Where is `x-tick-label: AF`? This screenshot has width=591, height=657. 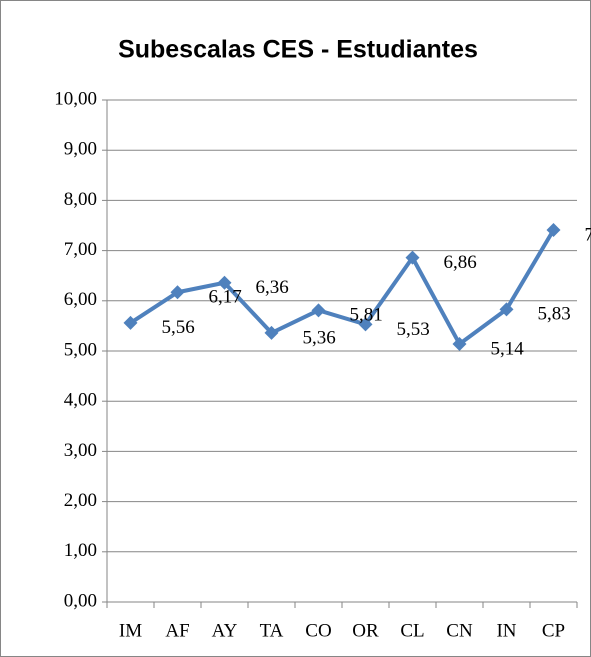 x-tick-label: AF is located at coordinates (177, 630).